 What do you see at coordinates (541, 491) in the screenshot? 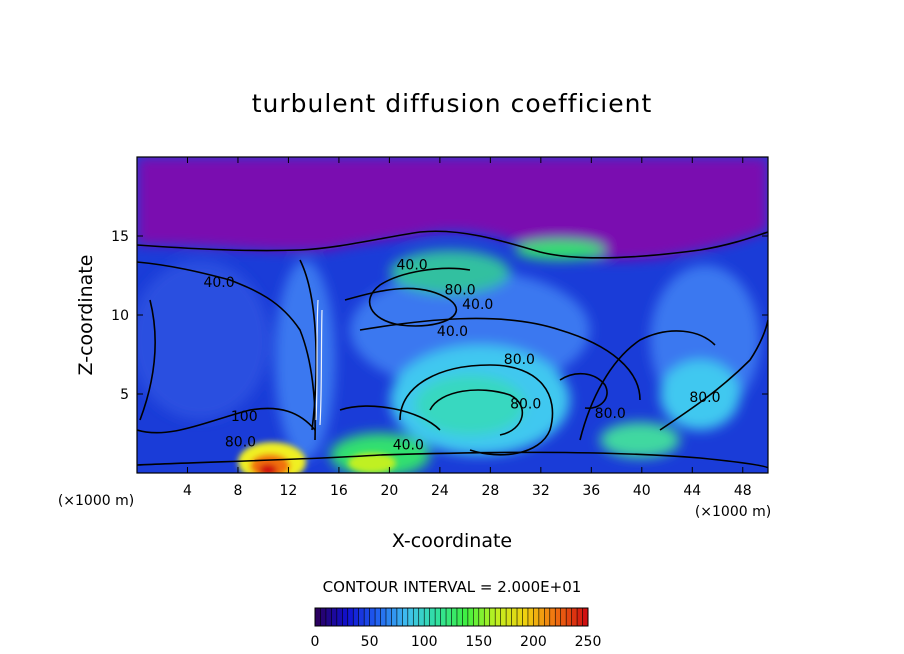
I see `x-tick-label: 32` at bounding box center [541, 491].